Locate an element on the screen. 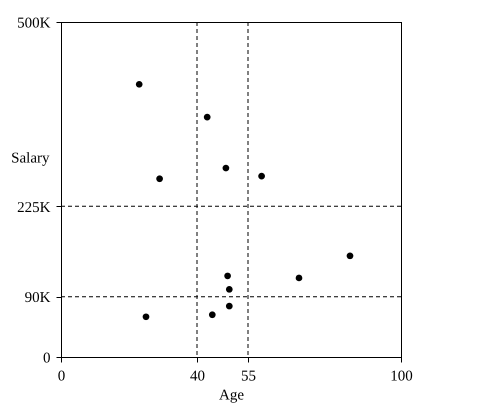  x-tick-label: 100 is located at coordinates (401, 376).